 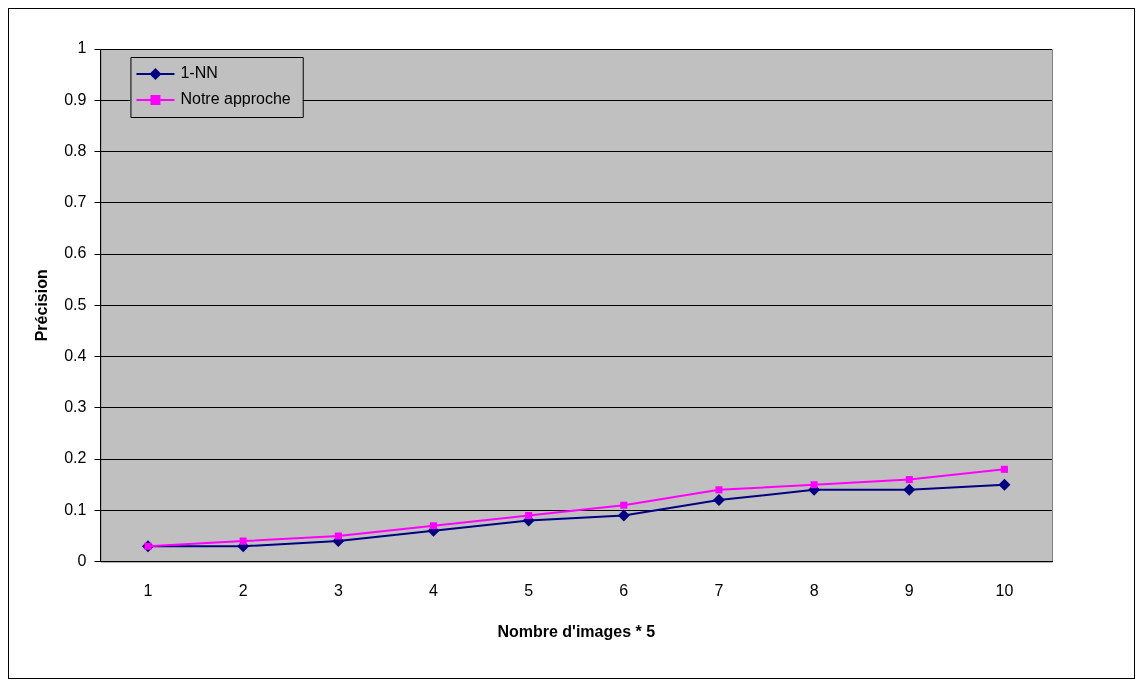 I want to click on y-tick-label: 0.1, so click(x=75, y=509).